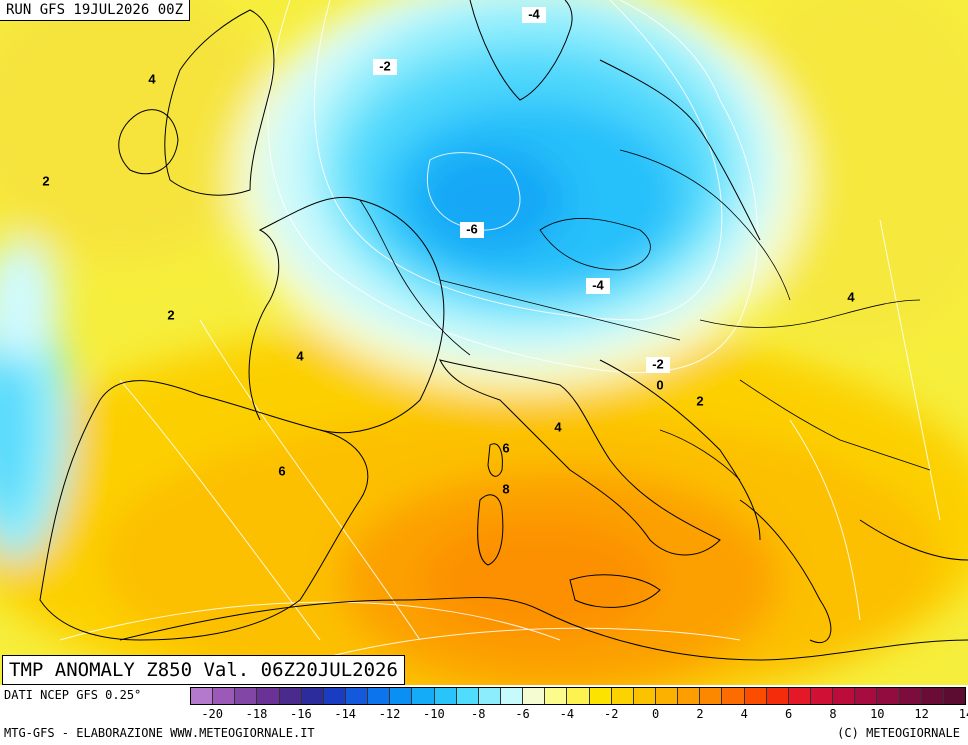  I want to click on copyright-label: (C) METEOGIORNALE, so click(898, 733).